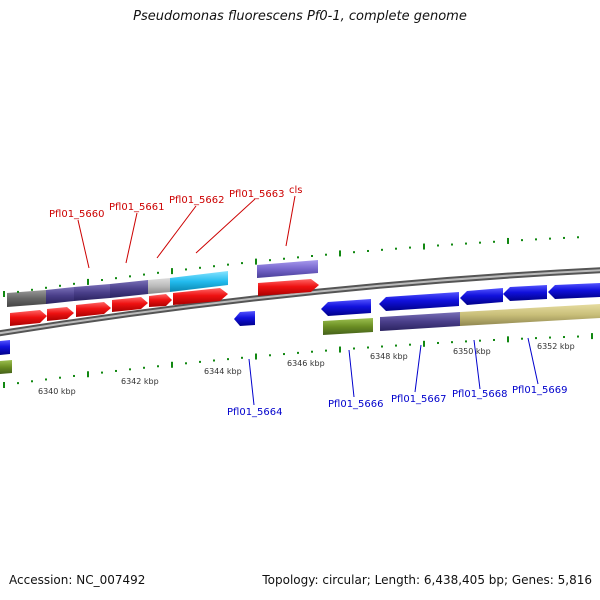 This screenshot has height=600, width=600. I want to click on scale-label: 6352 kbp, so click(556, 346).